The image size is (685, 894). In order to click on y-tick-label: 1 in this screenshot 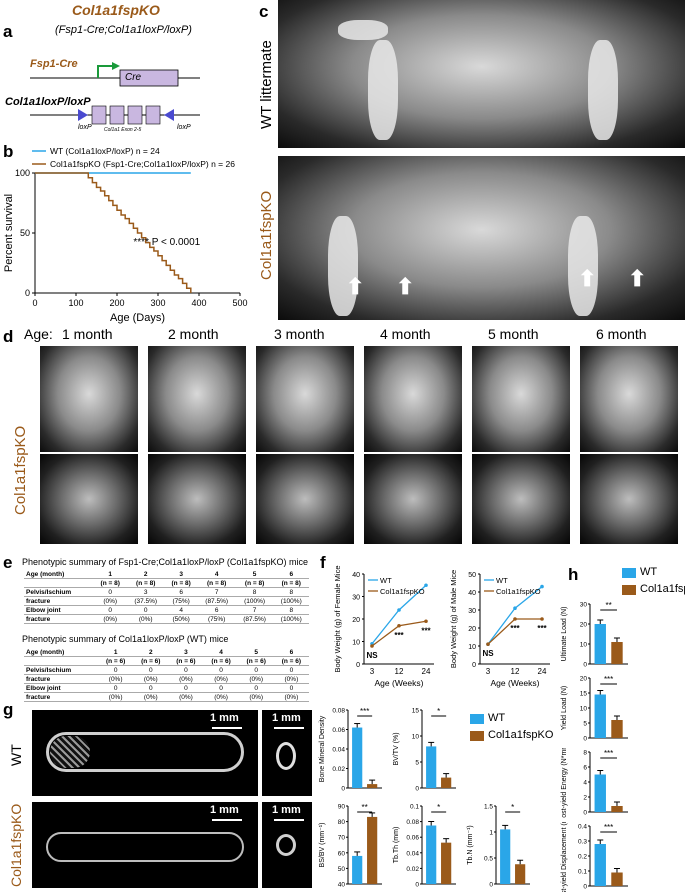, I will do `click(491, 833)`.